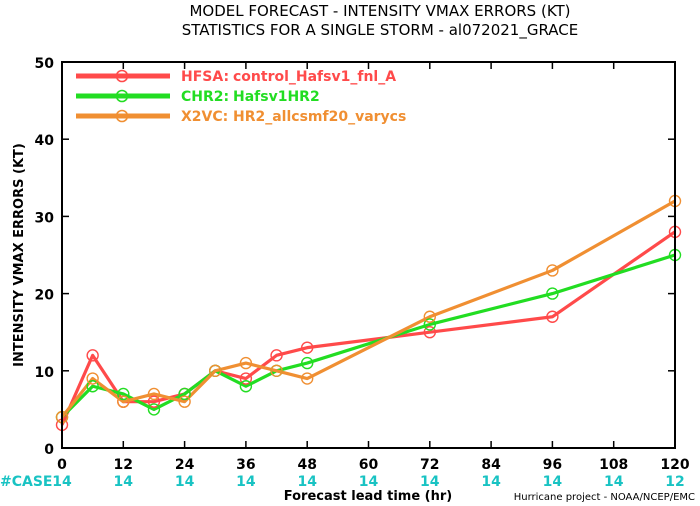 This screenshot has height=506, width=700. What do you see at coordinates (204, 117) in the screenshot?
I see `legend-name-x2vc: X2VC:` at bounding box center [204, 117].